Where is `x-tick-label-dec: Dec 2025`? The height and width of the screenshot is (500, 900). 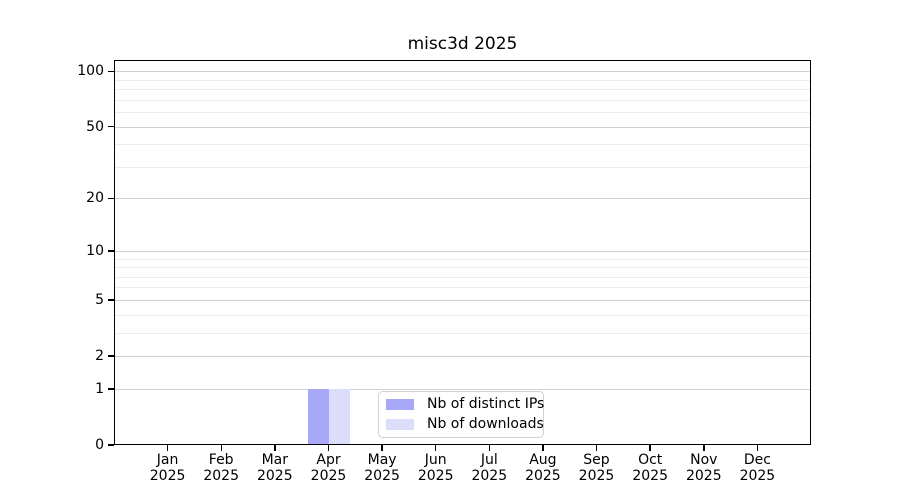
x-tick-label-dec: Dec 2025 is located at coordinates (757, 468).